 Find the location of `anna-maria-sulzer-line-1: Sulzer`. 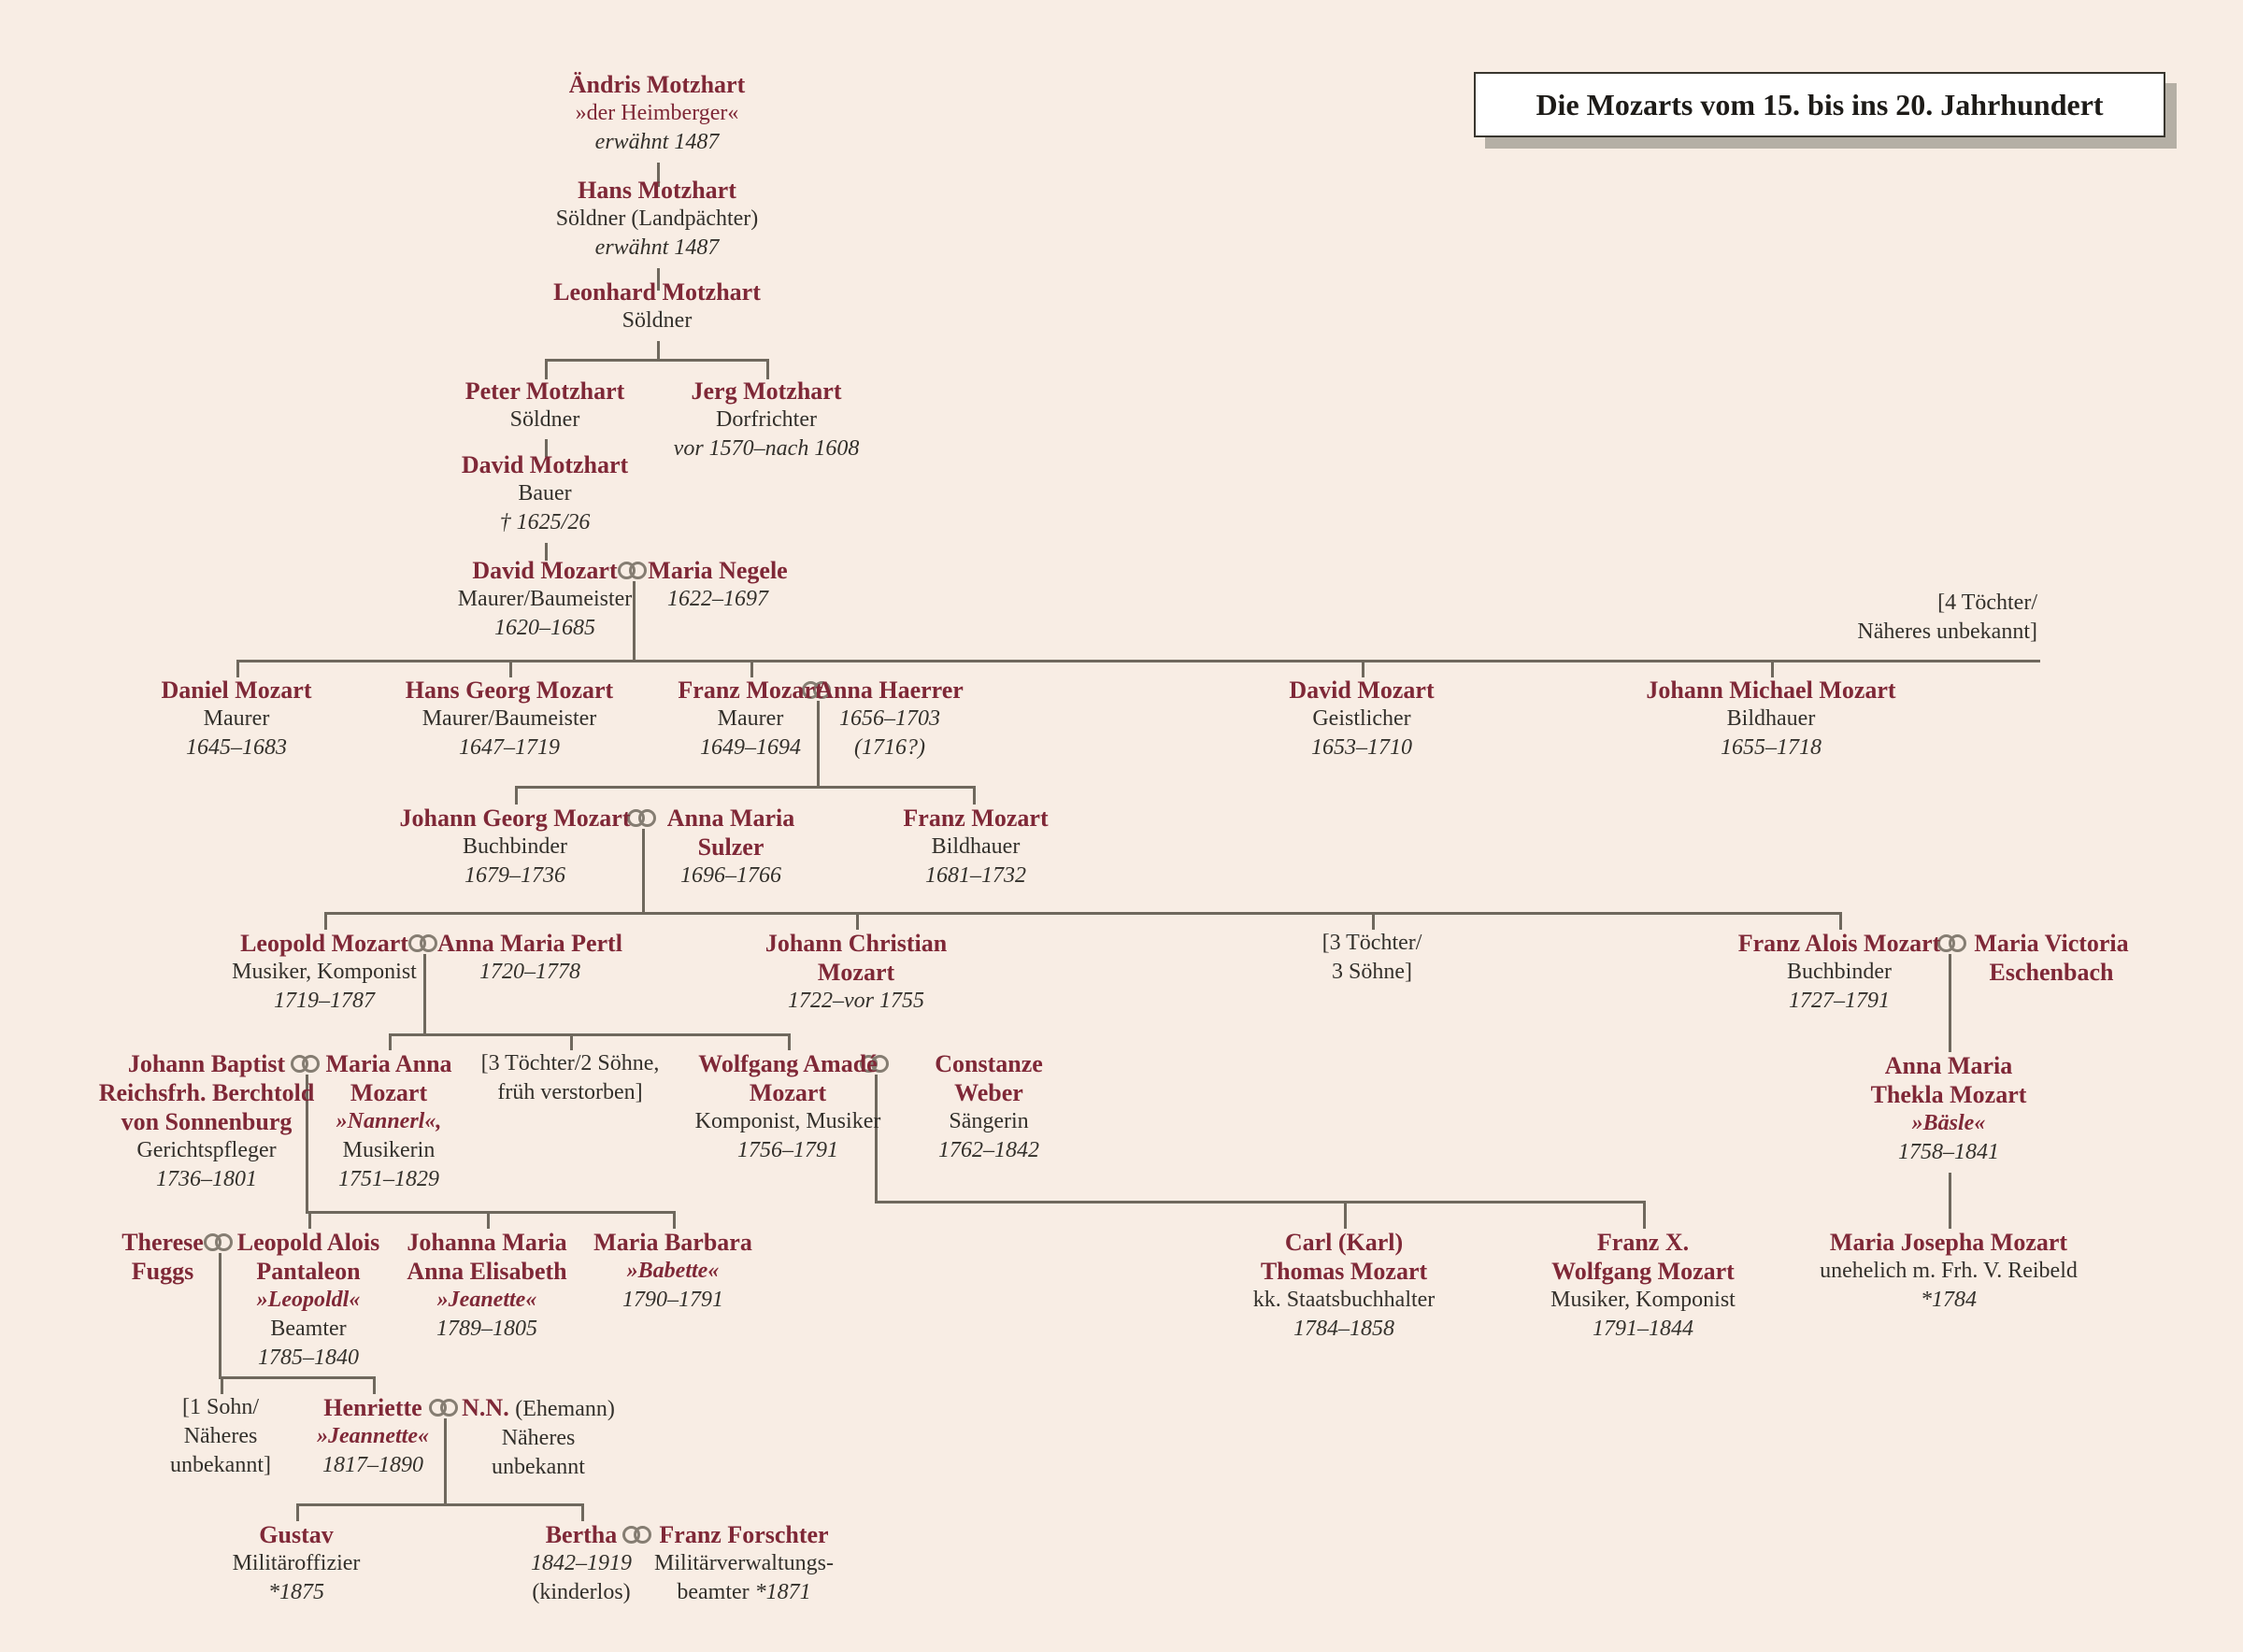

anna-maria-sulzer-line-1: Sulzer is located at coordinates (730, 847).